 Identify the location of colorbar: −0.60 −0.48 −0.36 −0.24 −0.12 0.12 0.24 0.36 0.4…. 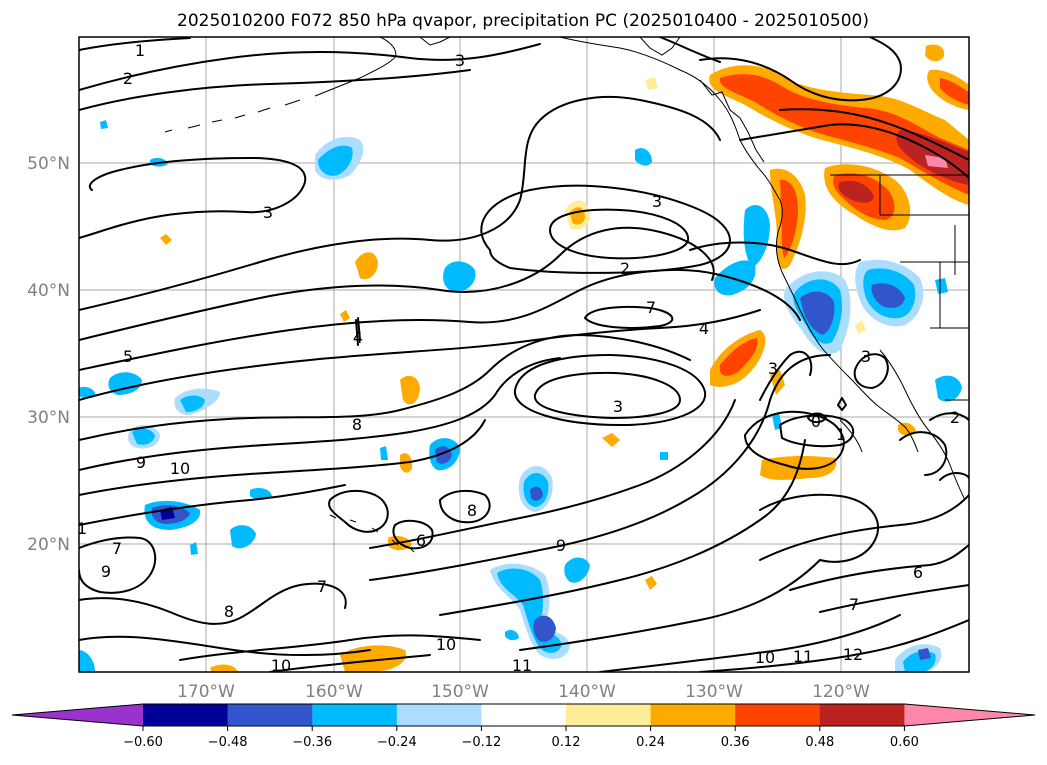
(523, 726).